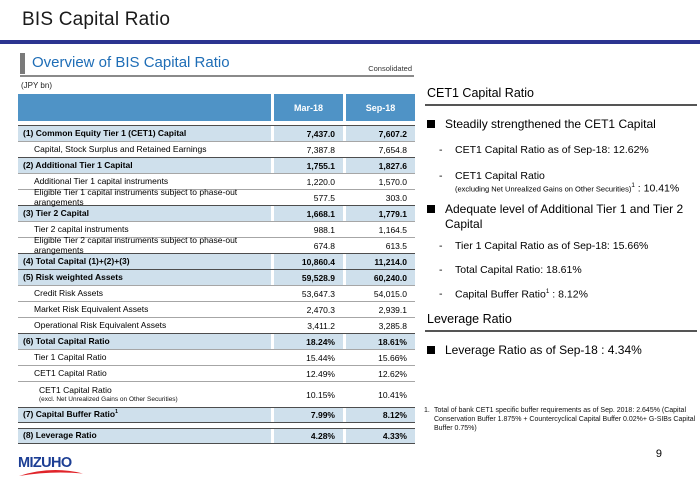  What do you see at coordinates (307, 107) in the screenshot?
I see `column-header-mar18: Mar-18` at bounding box center [307, 107].